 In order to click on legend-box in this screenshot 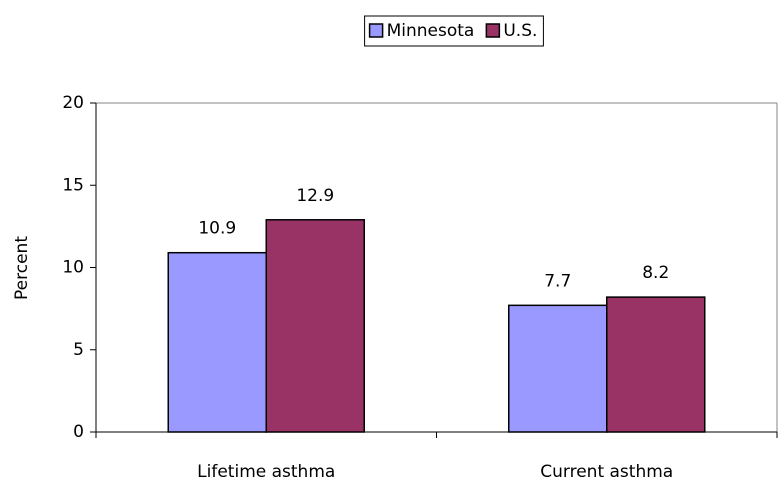, I will do `click(454, 31)`.